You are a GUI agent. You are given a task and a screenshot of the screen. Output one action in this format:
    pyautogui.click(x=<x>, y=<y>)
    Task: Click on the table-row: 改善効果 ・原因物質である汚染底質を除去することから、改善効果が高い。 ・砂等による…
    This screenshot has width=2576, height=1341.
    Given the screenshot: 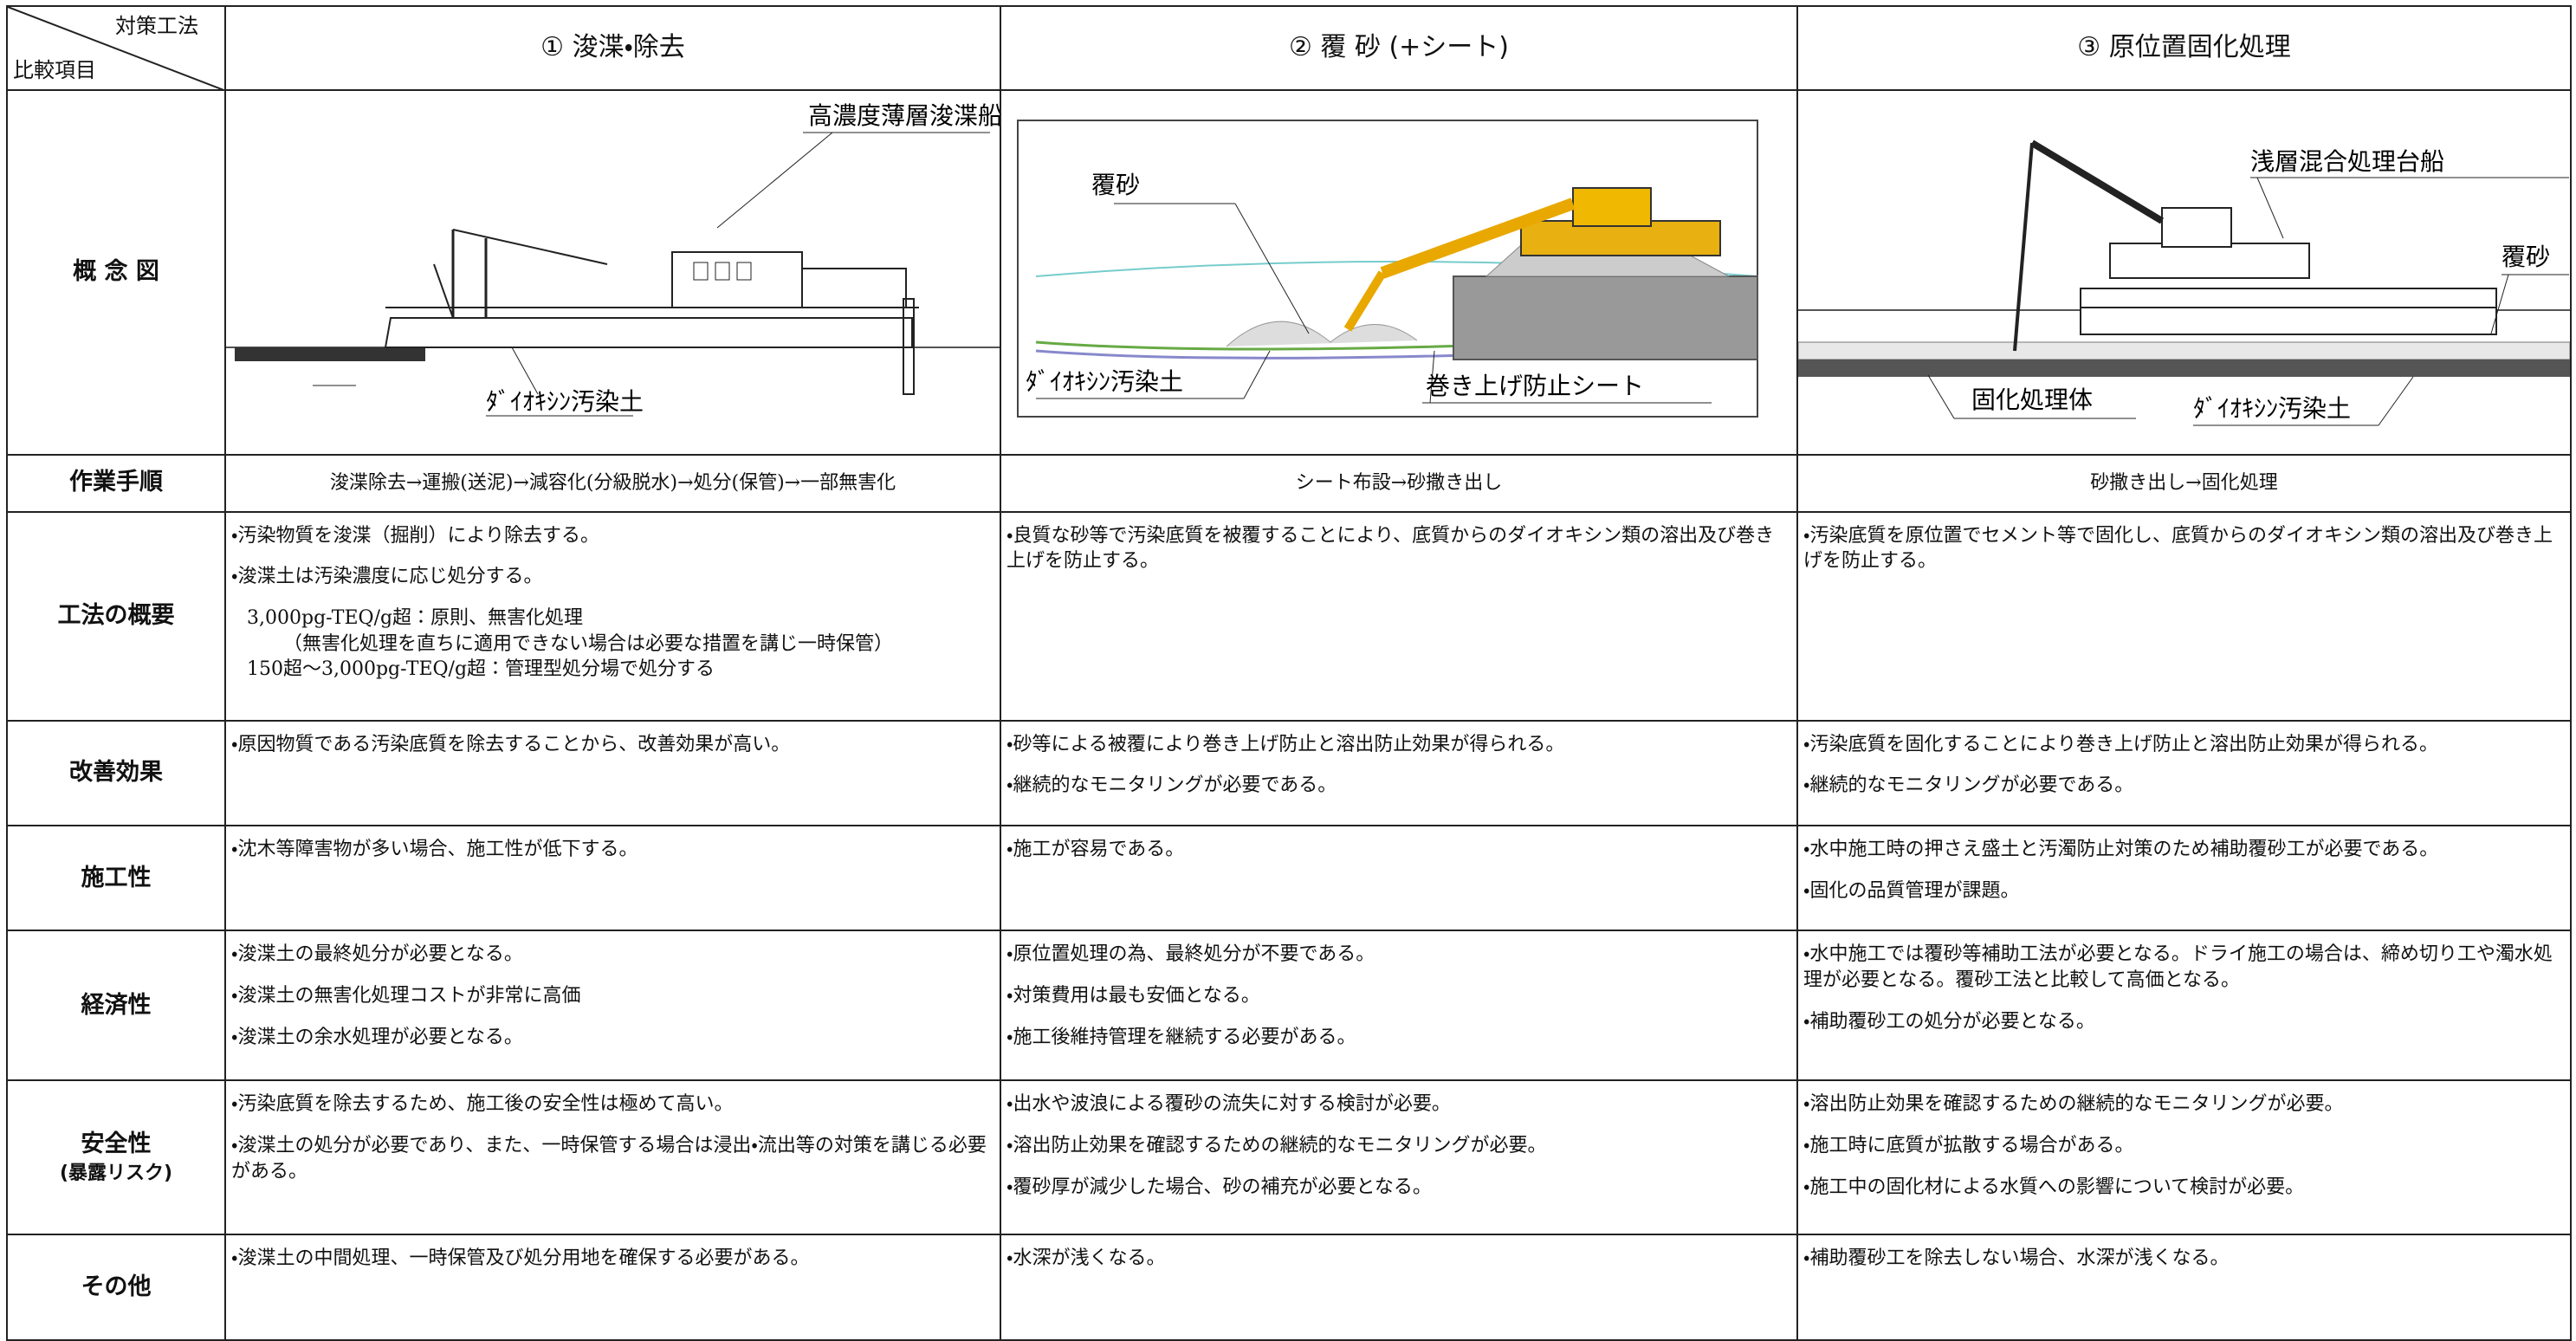 What is the action you would take?
    pyautogui.click(x=1289, y=773)
    